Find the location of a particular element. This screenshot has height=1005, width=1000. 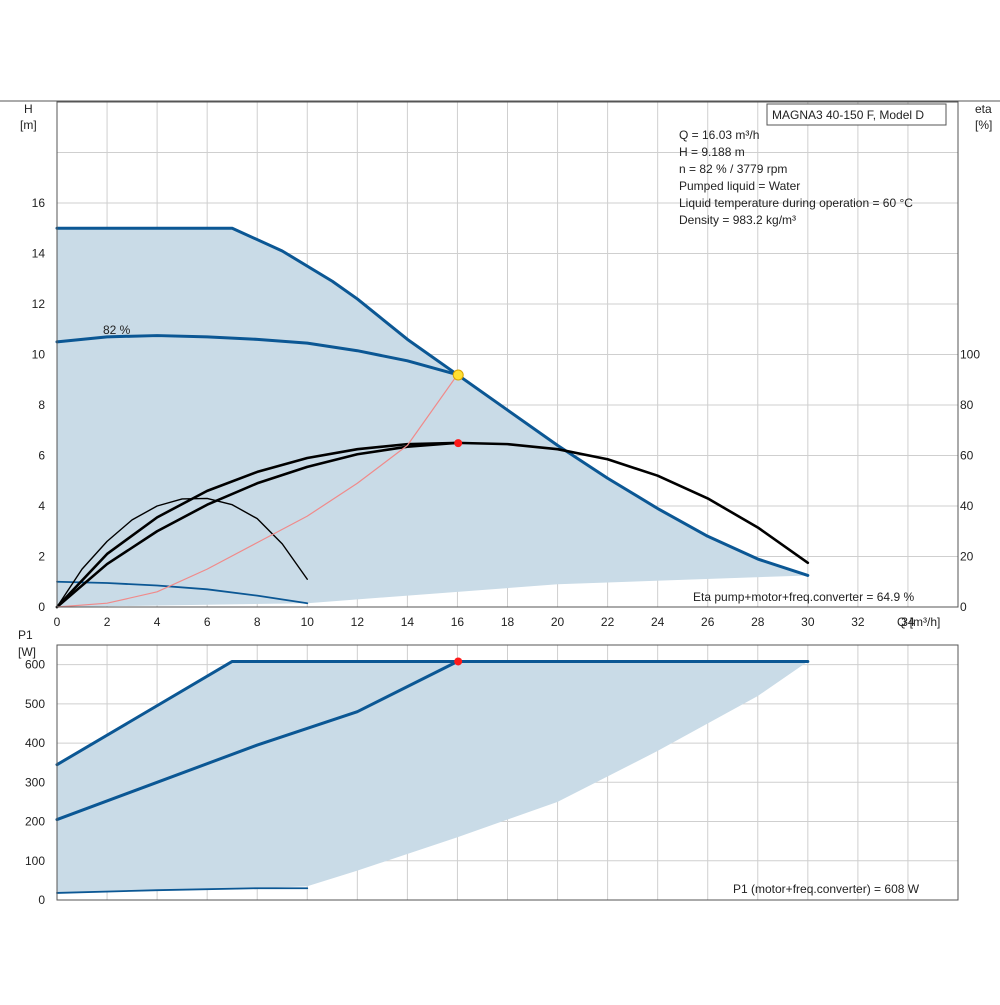

curve-pump is located at coordinates (257, 355).